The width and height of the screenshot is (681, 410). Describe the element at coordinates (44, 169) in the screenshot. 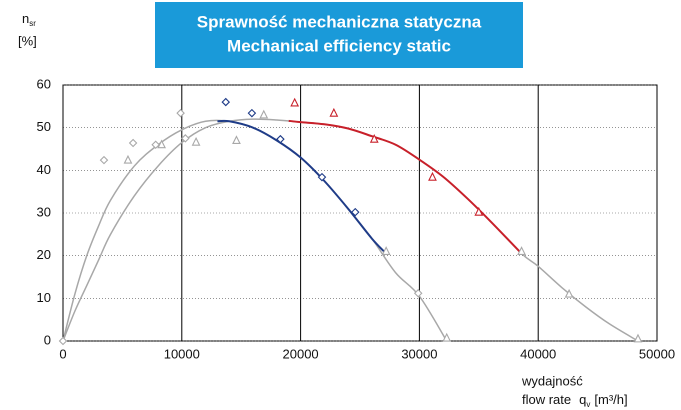

I see `y-tick-label: 40` at that location.